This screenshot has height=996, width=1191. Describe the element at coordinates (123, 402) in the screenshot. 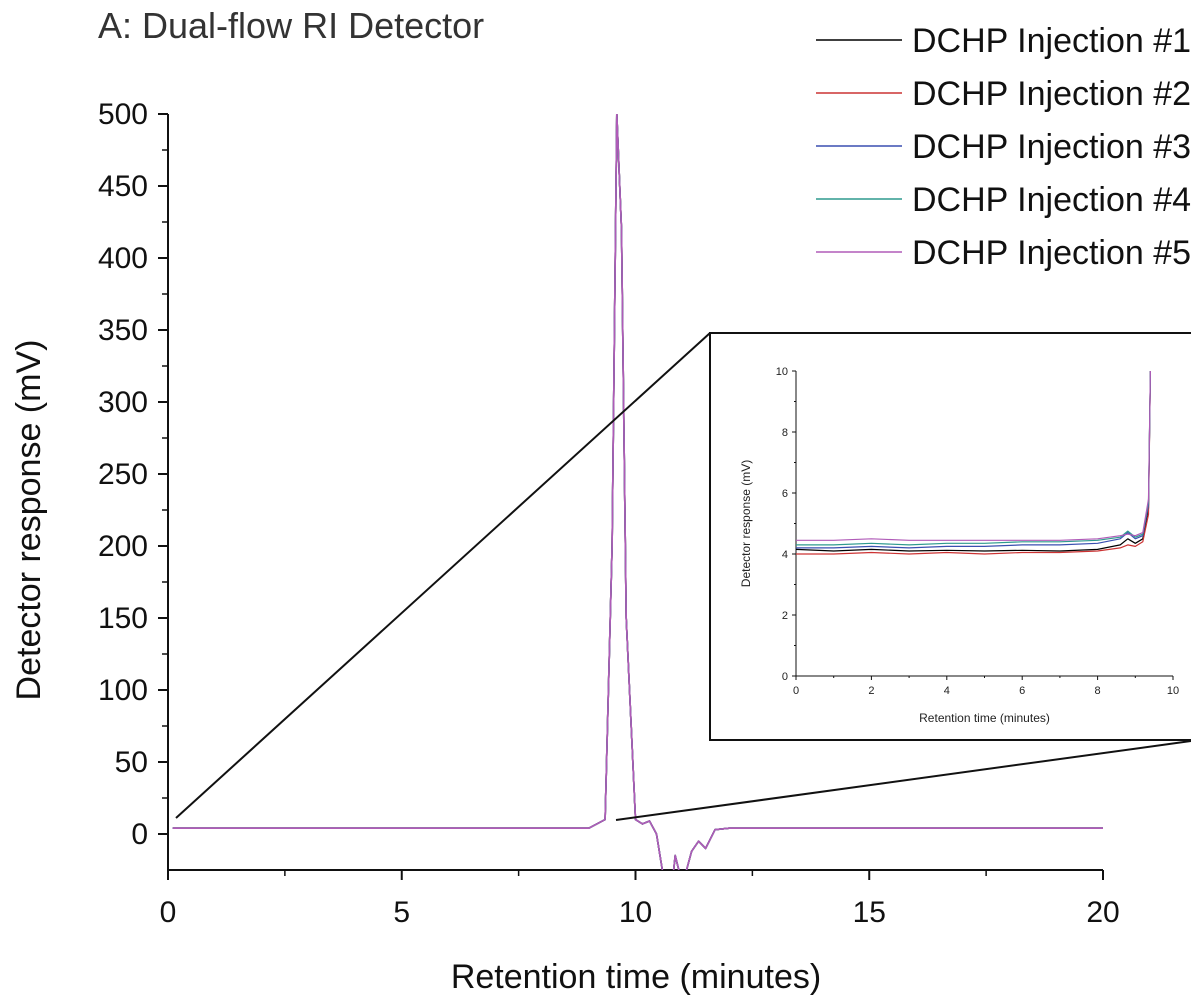

I see `y-tick-label: 300` at that location.